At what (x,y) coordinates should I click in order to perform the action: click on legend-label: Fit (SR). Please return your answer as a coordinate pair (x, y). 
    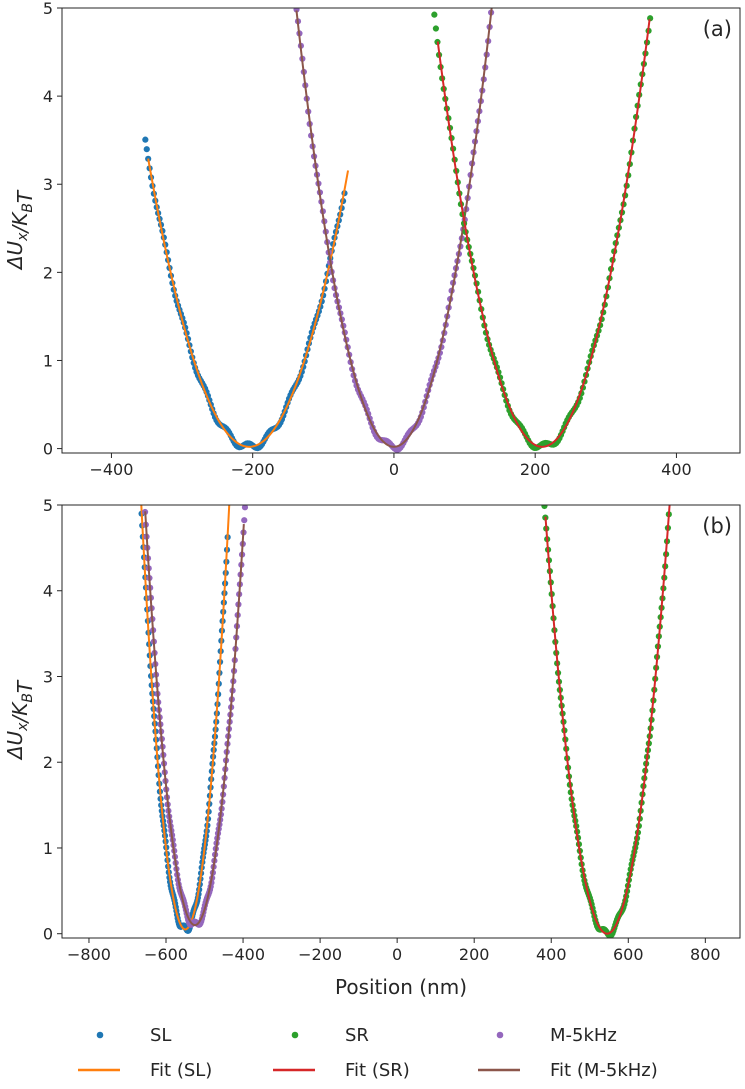
    Looking at the image, I should click on (377, 1070).